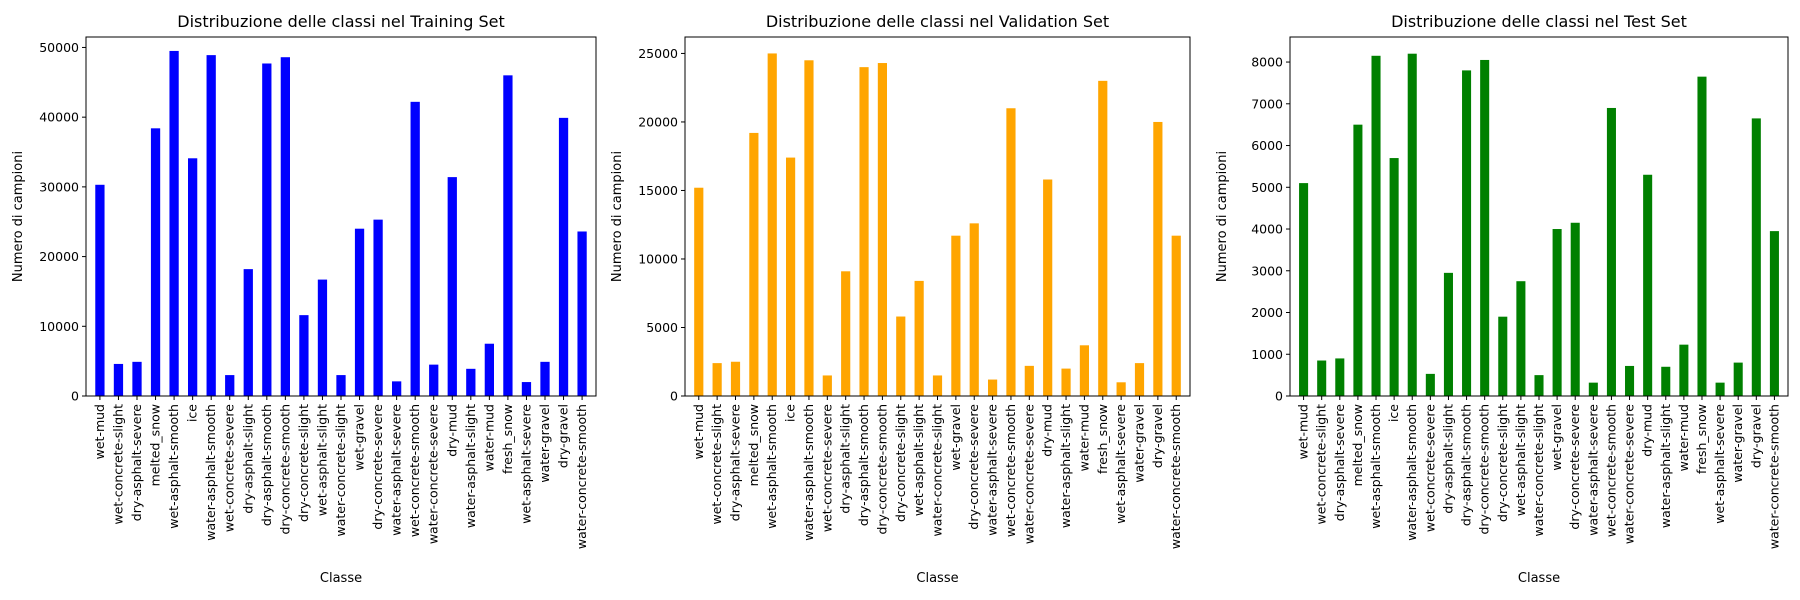  I want to click on y-tick-label: 4000, so click(1267, 229).